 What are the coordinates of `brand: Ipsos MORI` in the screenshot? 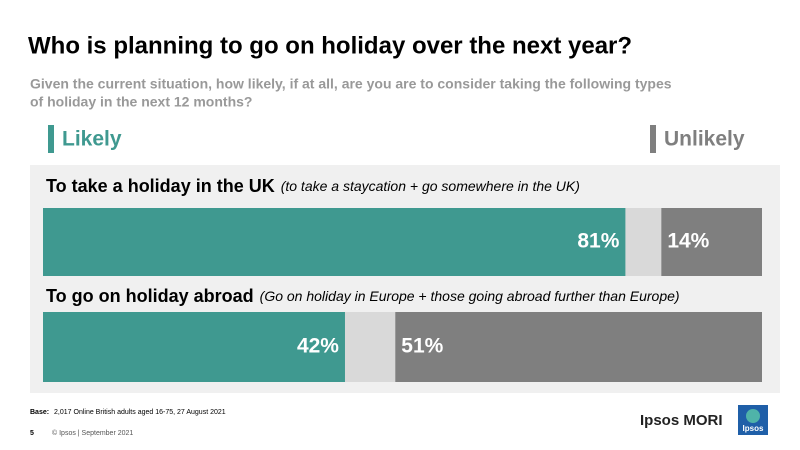 It's located at (681, 420).